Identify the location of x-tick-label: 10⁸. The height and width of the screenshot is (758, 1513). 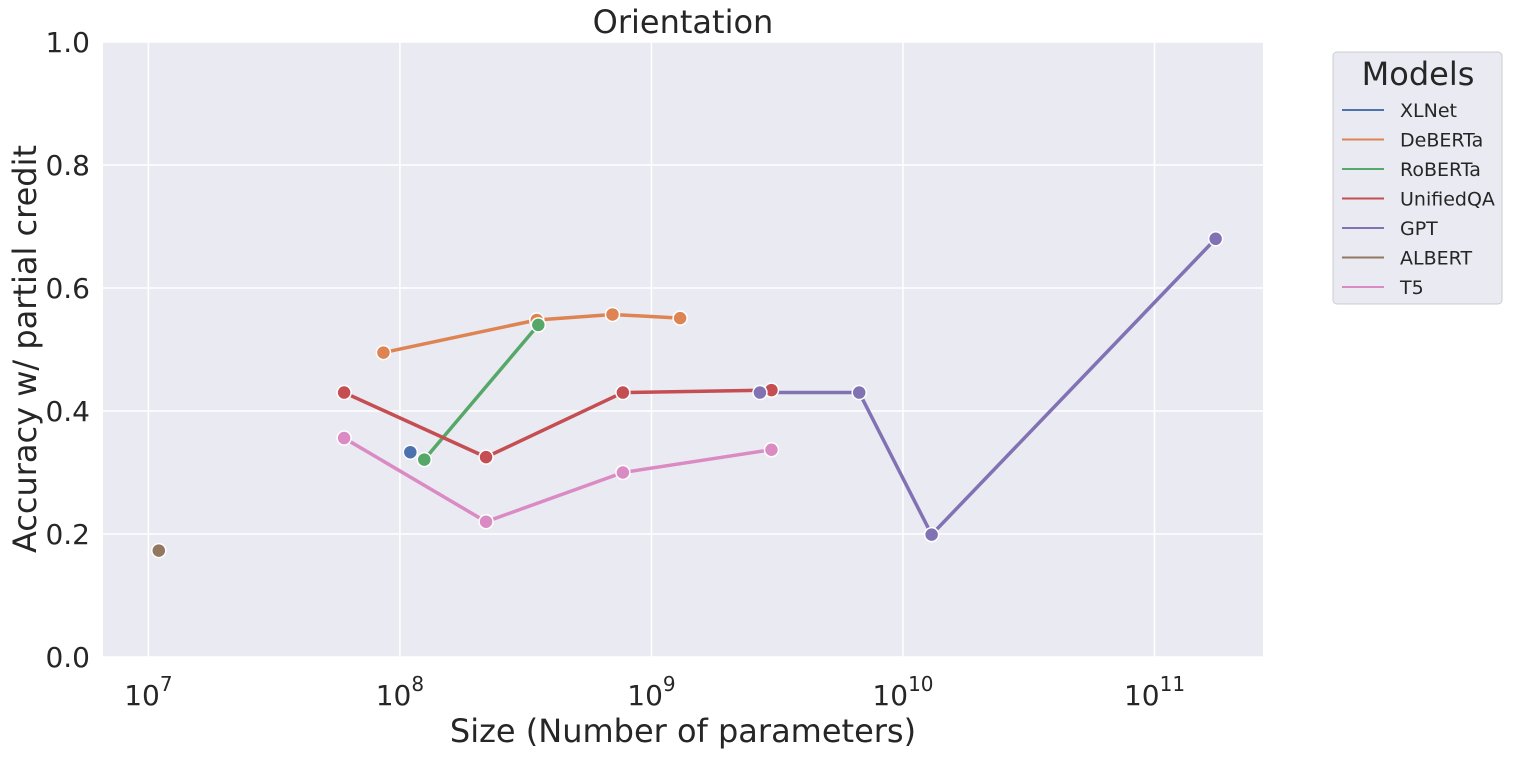
(400, 692).